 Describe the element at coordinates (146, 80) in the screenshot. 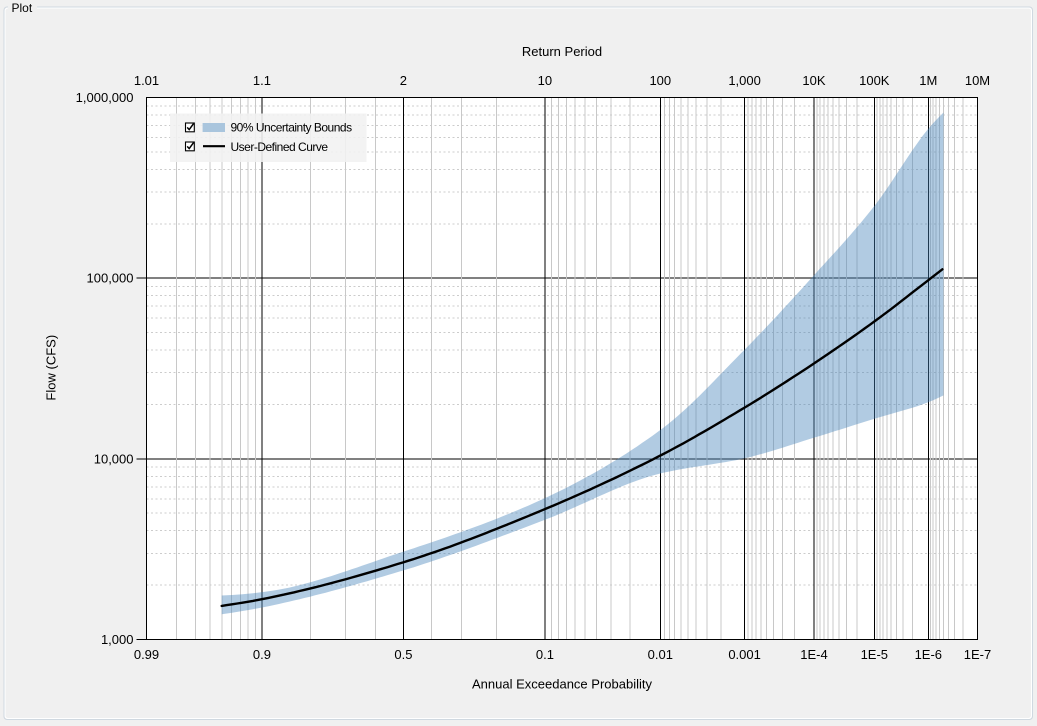

I see `svg-text: 1.01` at that location.